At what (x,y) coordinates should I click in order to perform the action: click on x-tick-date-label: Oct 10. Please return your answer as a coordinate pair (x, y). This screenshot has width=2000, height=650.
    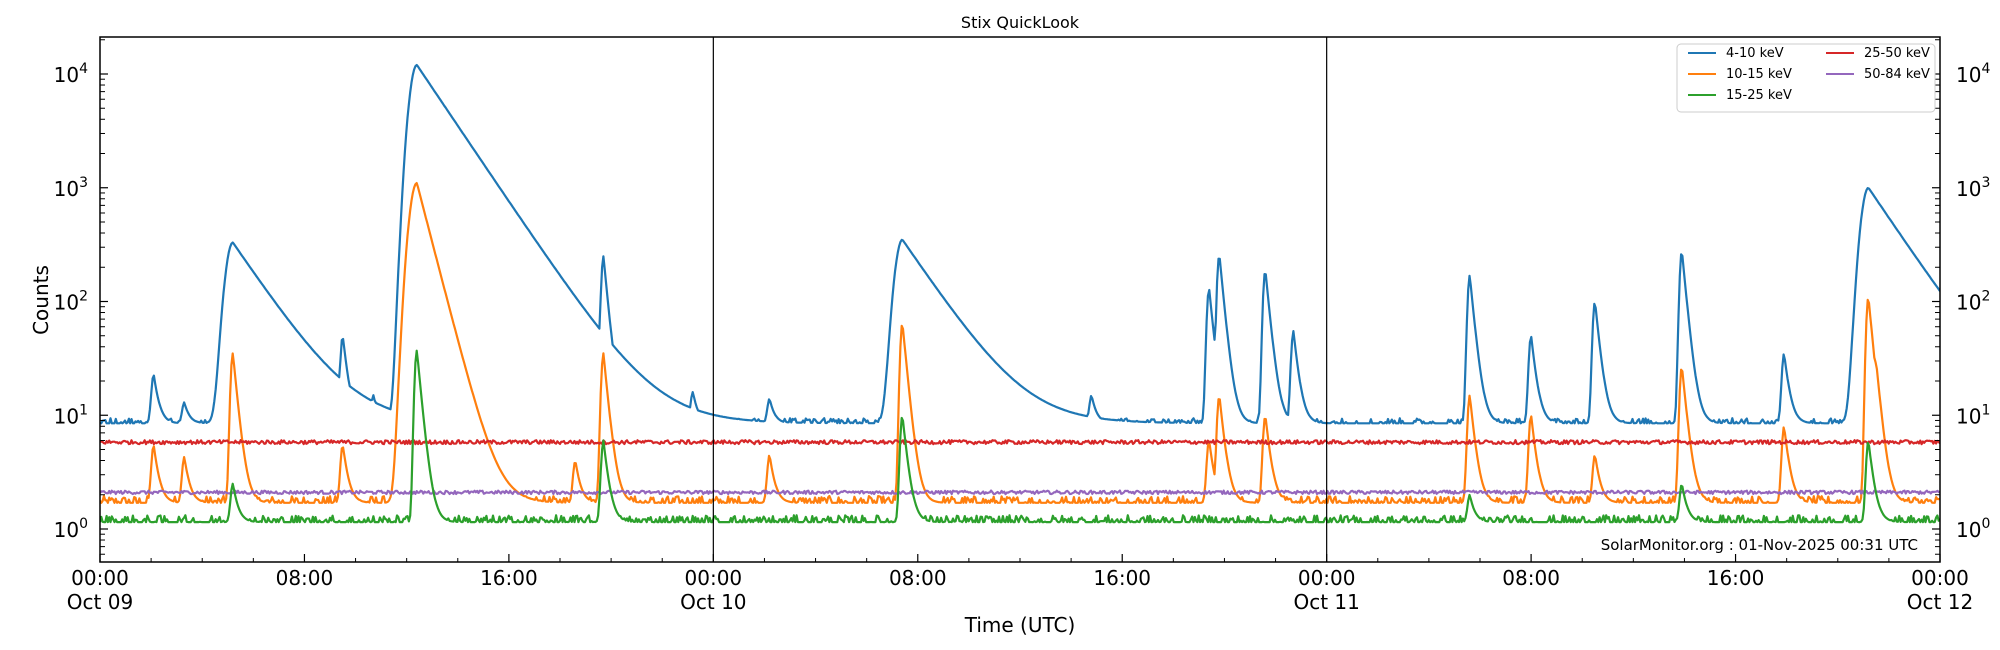
    Looking at the image, I should click on (713, 602).